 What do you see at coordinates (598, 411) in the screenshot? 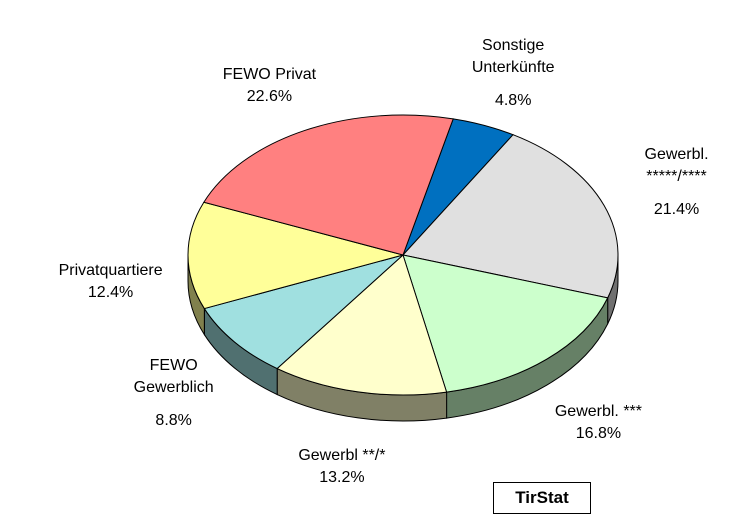
I see `slice-label: Gewerbl. ***` at bounding box center [598, 411].